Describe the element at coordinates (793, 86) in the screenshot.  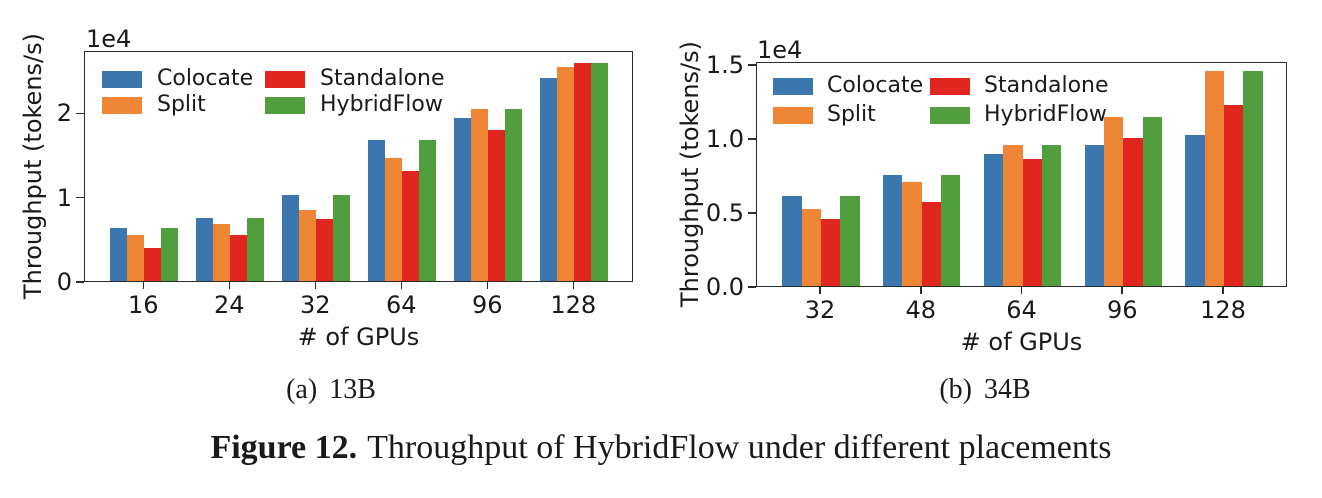
I see `legend-swatch-colocate` at that location.